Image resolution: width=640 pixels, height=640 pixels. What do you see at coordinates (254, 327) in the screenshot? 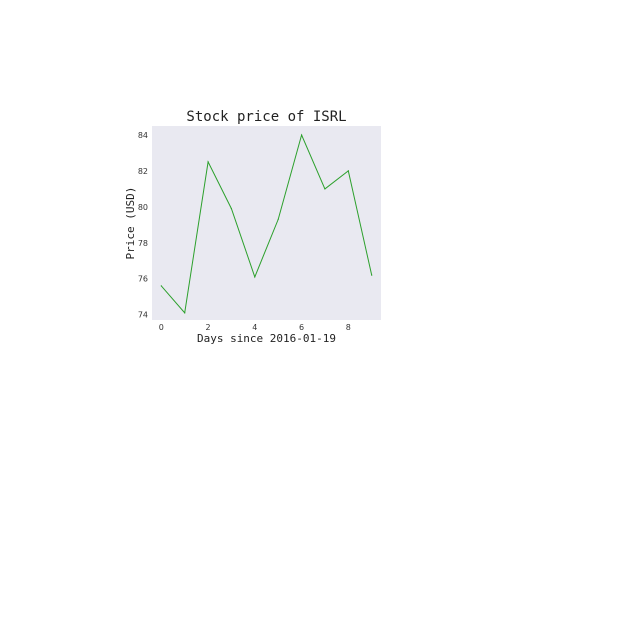
I see `x-tick-label: 4` at bounding box center [254, 327].